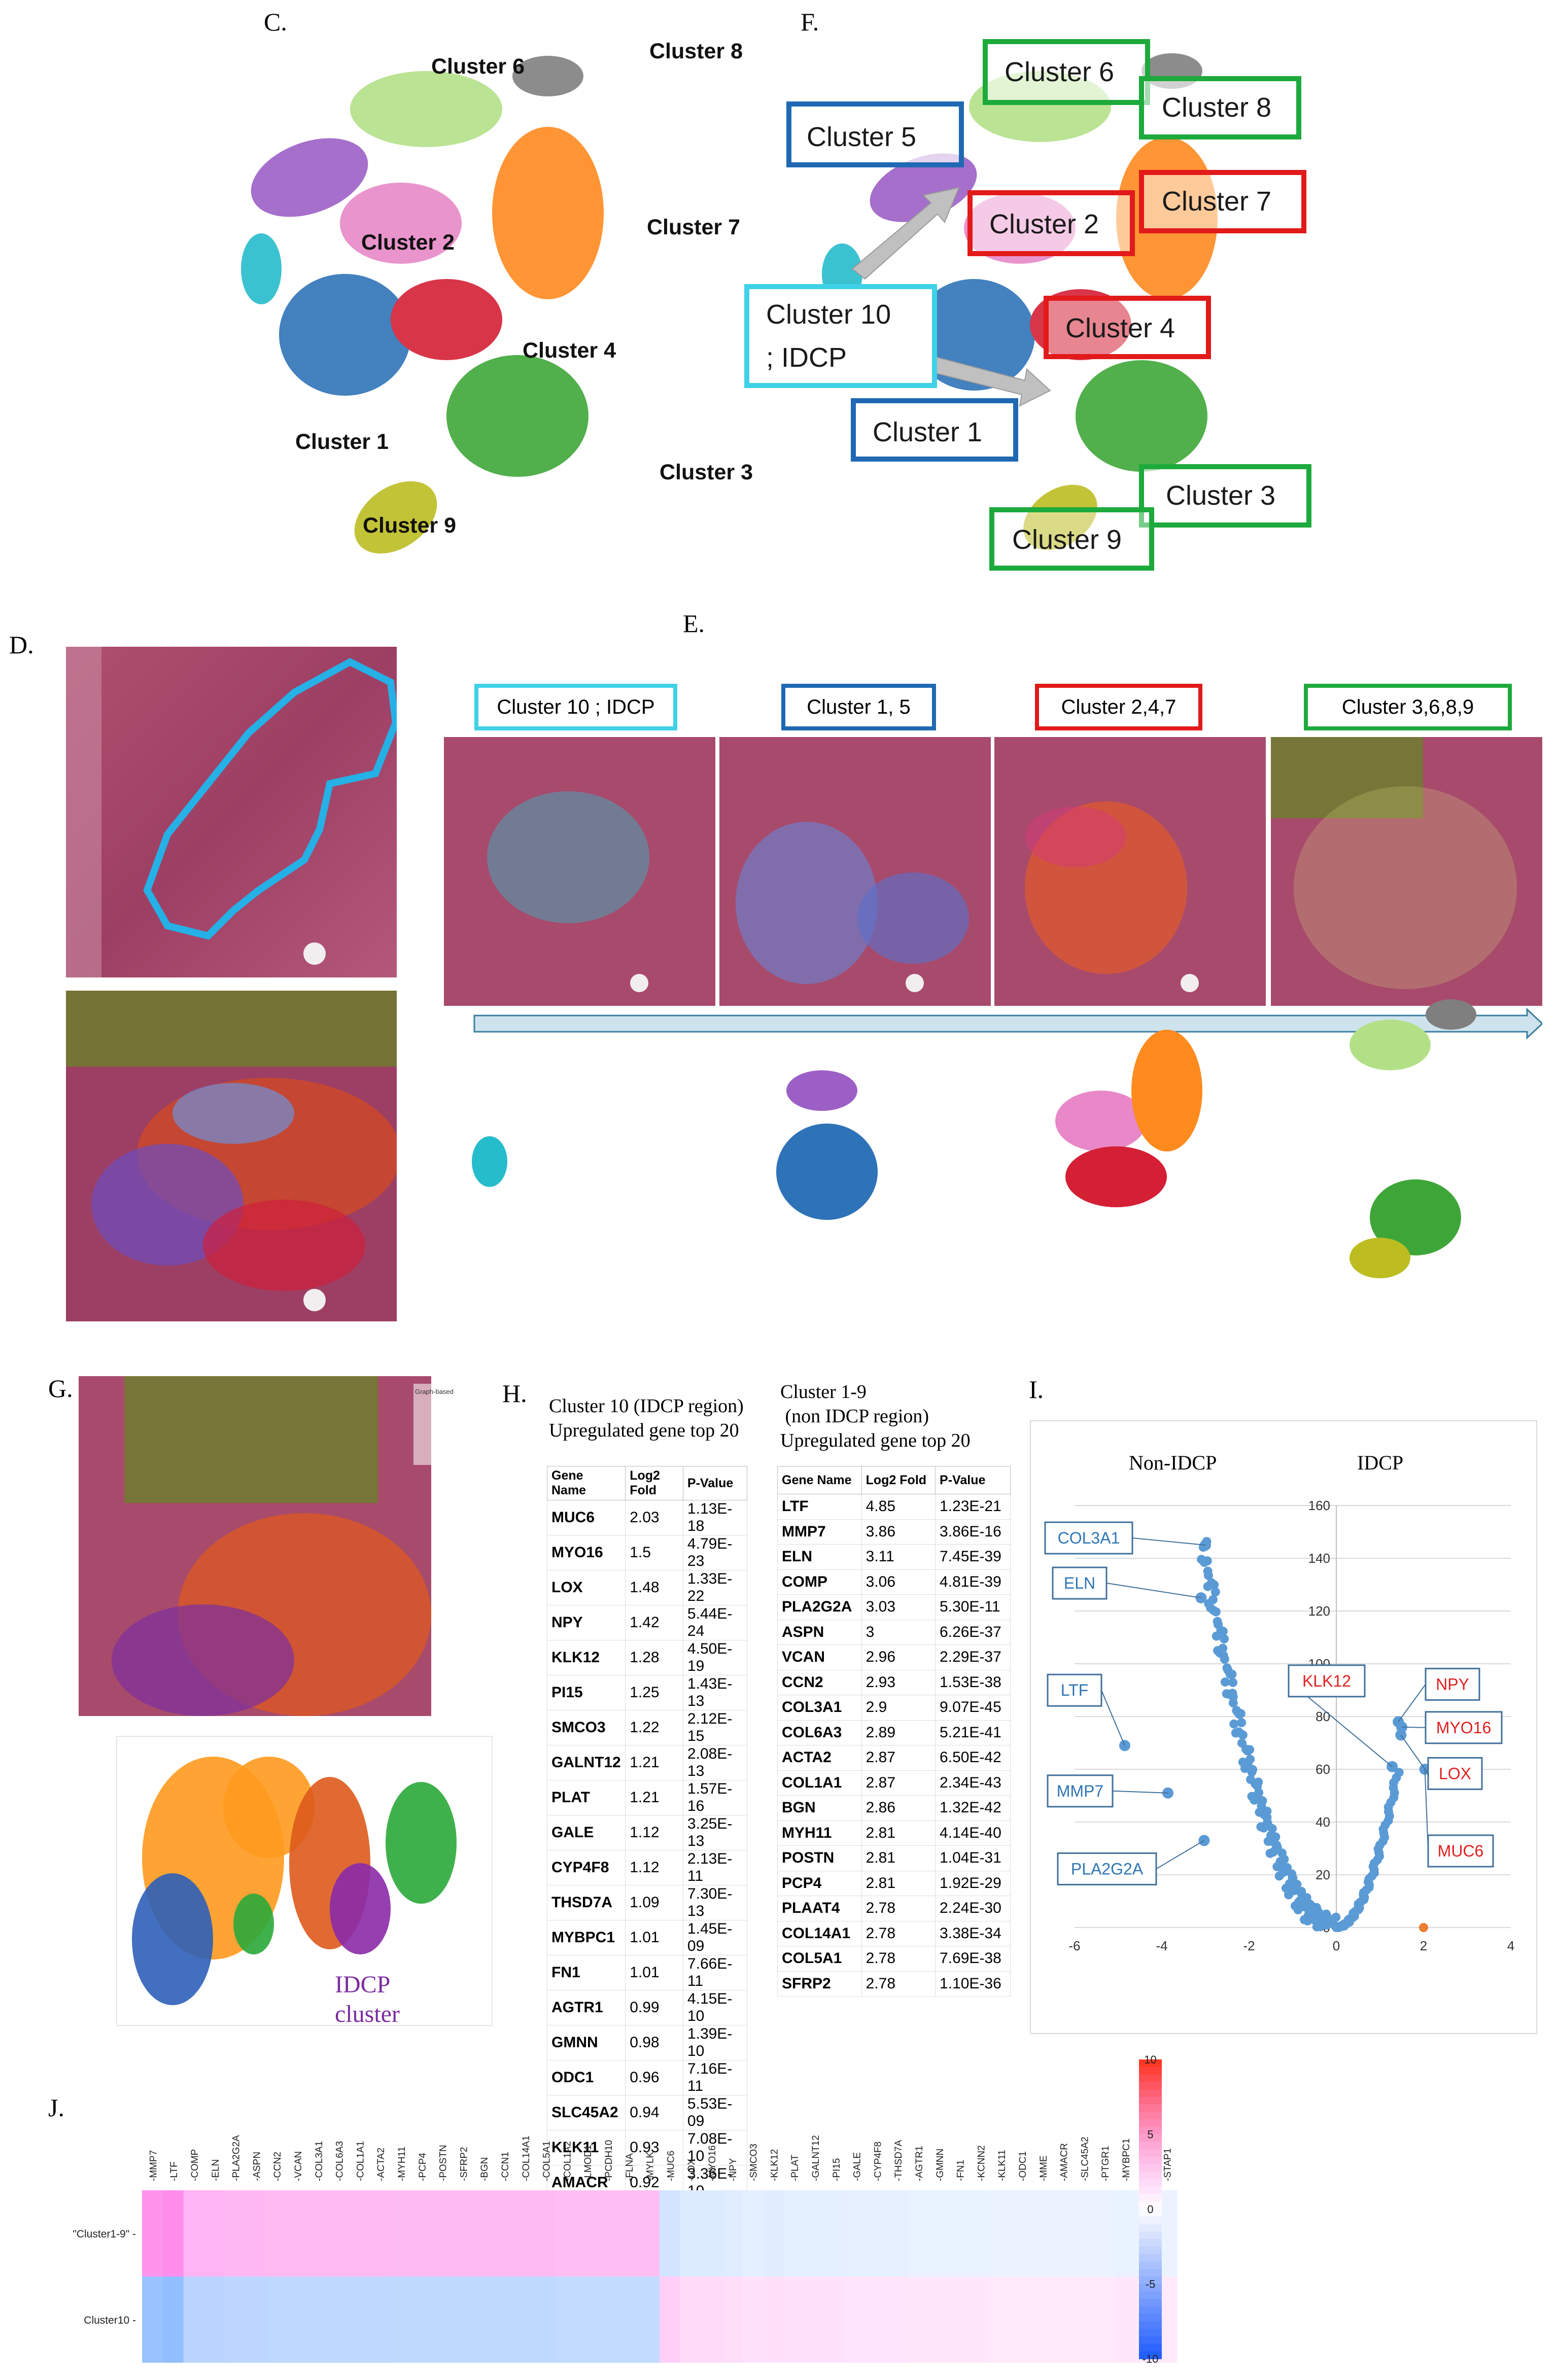 The width and height of the screenshot is (1557, 2380). Describe the element at coordinates (586, 1763) in the screenshot. I see `h-left-gene: GALNT12` at that location.